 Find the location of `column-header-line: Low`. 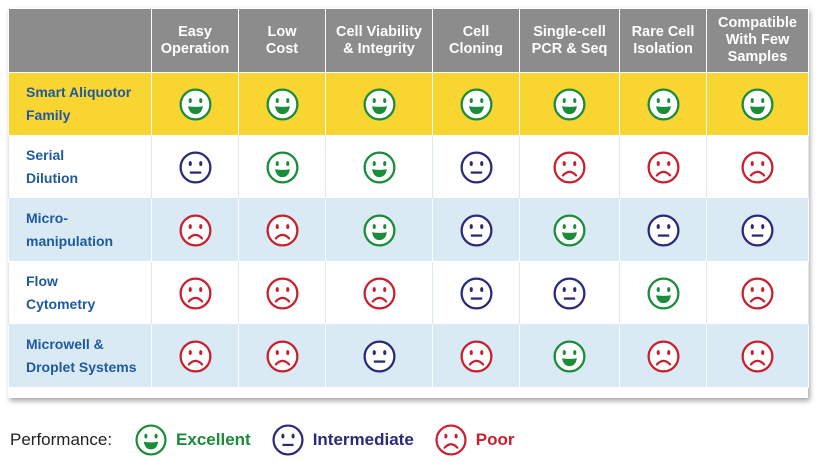

column-header-line: Low is located at coordinates (282, 31).